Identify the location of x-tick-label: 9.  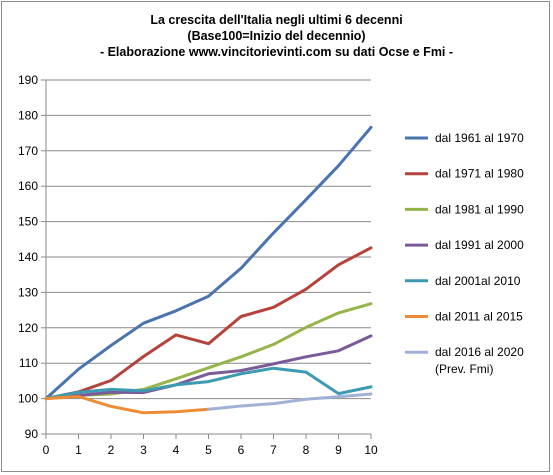
(338, 450).